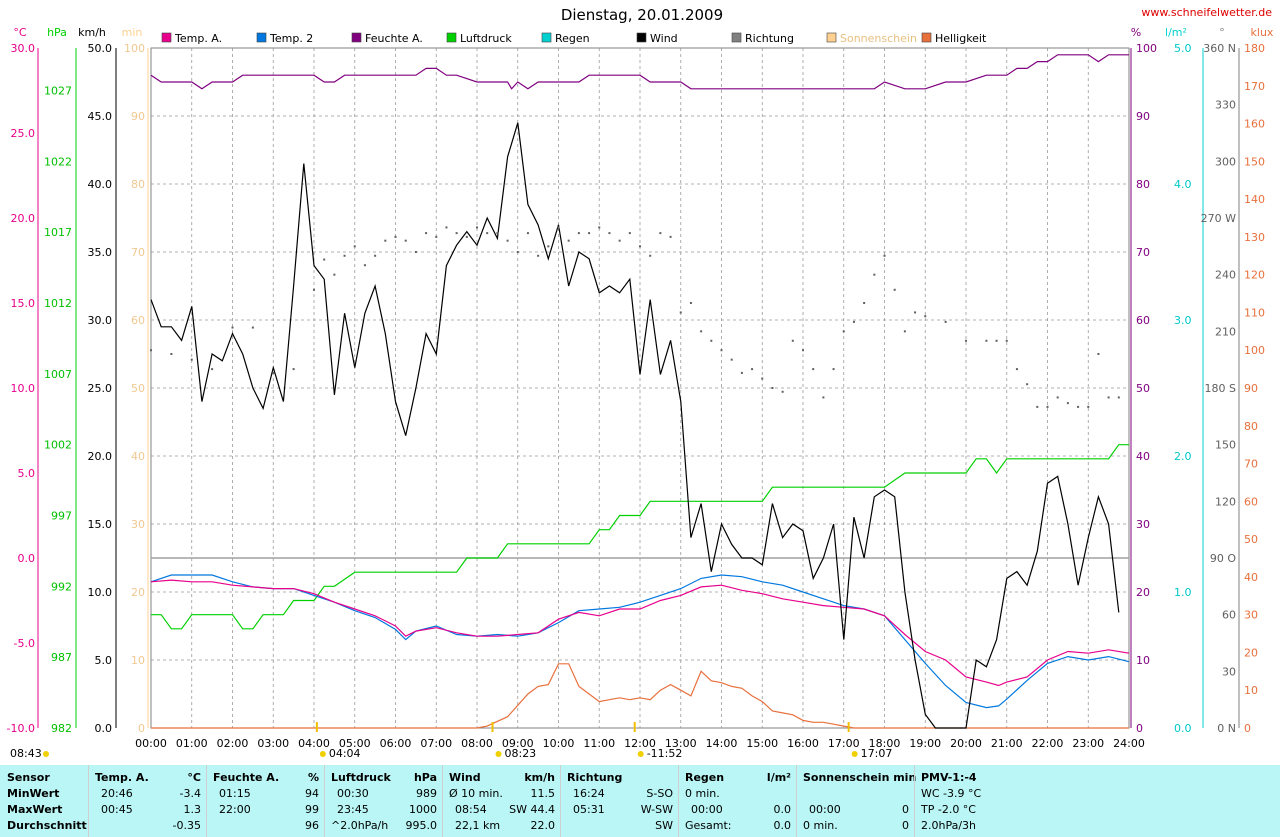 This screenshot has width=1280, height=837. Describe the element at coordinates (58, 232) in the screenshot. I see `pressure-tick-2: 1017` at that location.